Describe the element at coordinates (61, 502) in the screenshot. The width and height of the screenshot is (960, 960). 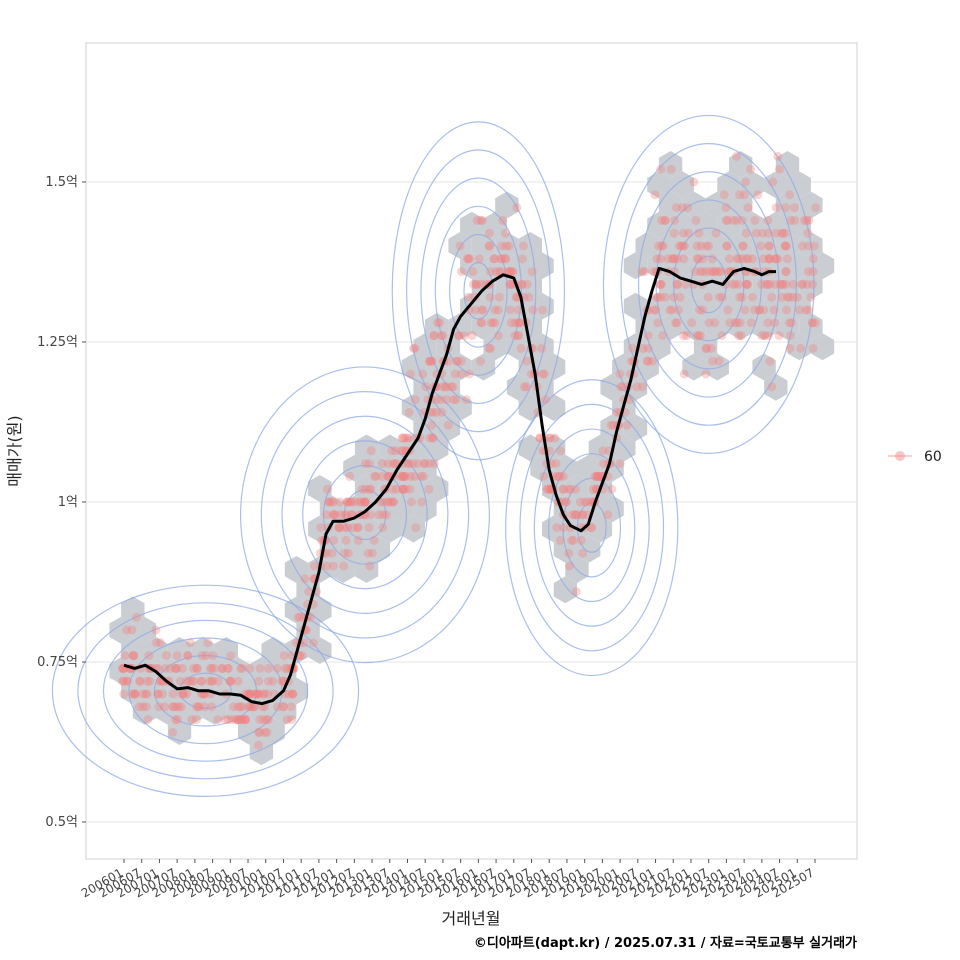
I see `y-axis: 0.5억 0.75억 1억 1.25억 1.5억` at that location.